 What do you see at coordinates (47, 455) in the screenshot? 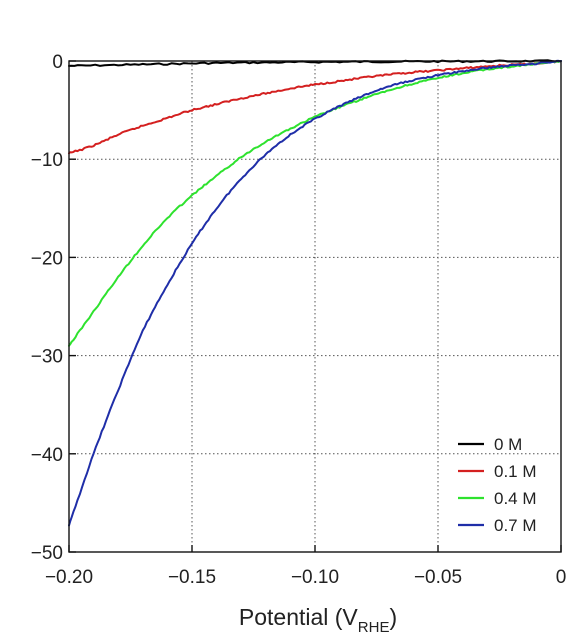
I see `y-tick-label: −40` at bounding box center [47, 455].